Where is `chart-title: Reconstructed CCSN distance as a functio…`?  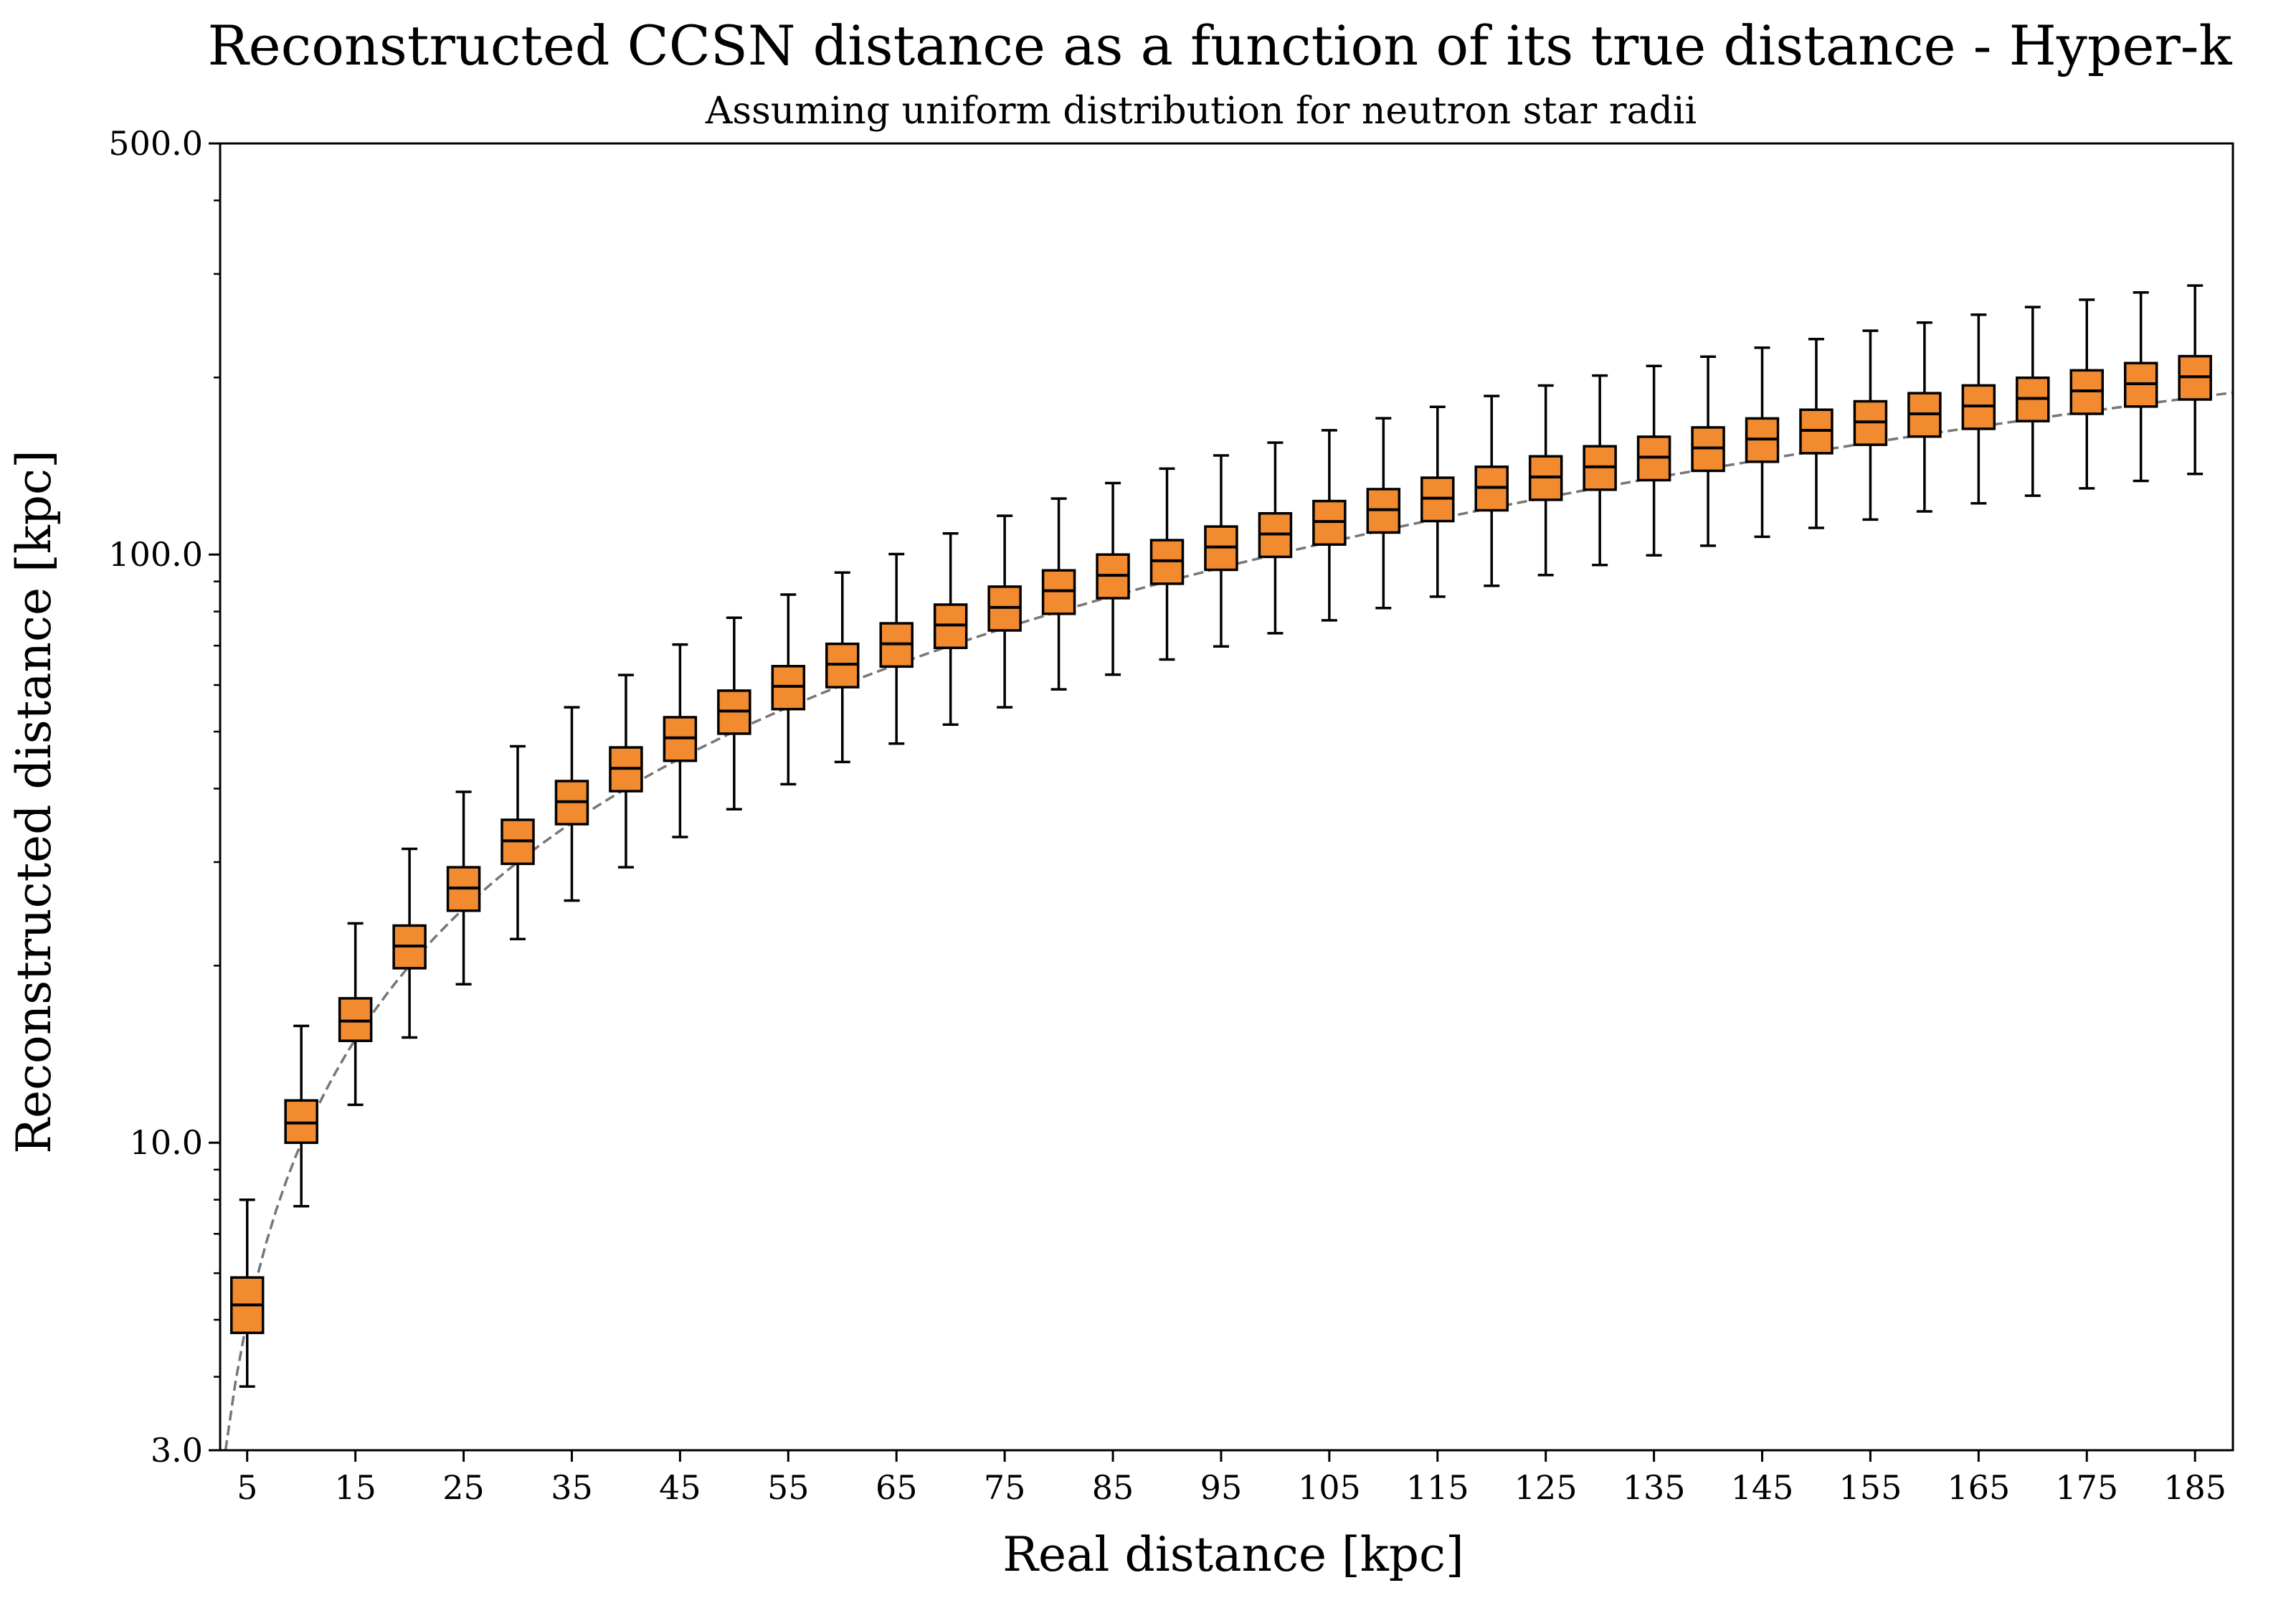 chart-title: Reconstructed CCSN distance as a functio… is located at coordinates (1220, 46).